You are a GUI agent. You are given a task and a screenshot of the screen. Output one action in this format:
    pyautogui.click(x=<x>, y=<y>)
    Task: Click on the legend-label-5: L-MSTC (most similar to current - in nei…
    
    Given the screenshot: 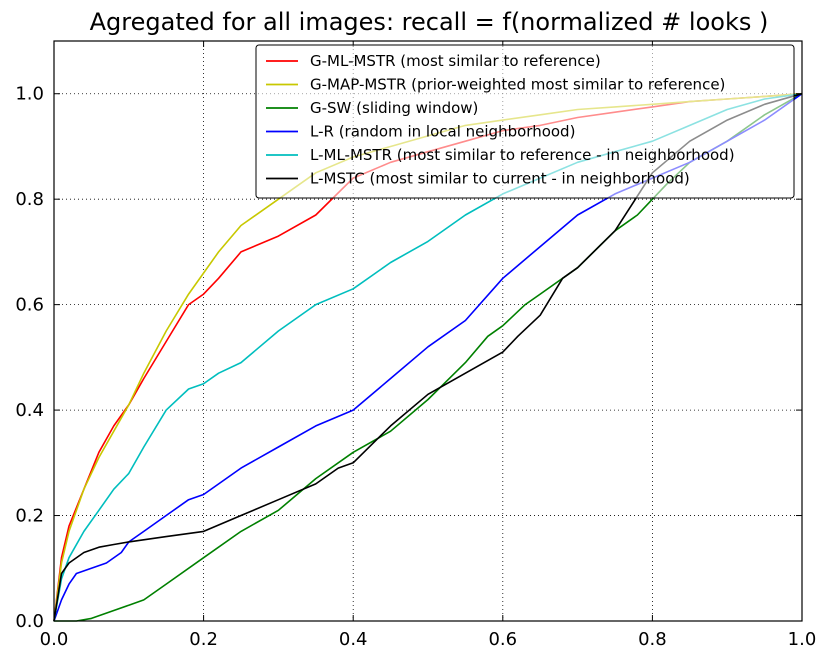 What is the action you would take?
    pyautogui.click(x=500, y=179)
    